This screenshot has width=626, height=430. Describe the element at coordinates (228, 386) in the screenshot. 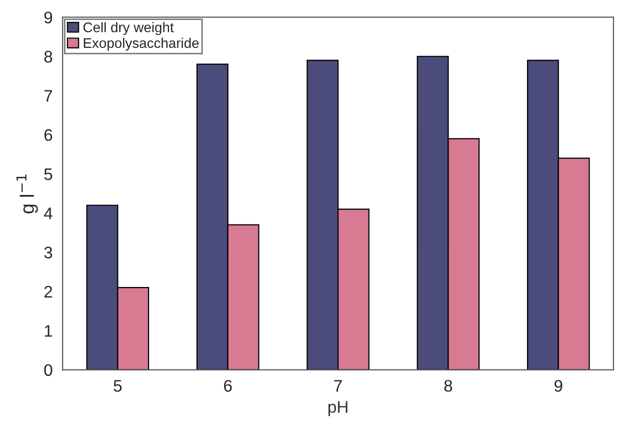

I see `x-tick-label: 6` at that location.